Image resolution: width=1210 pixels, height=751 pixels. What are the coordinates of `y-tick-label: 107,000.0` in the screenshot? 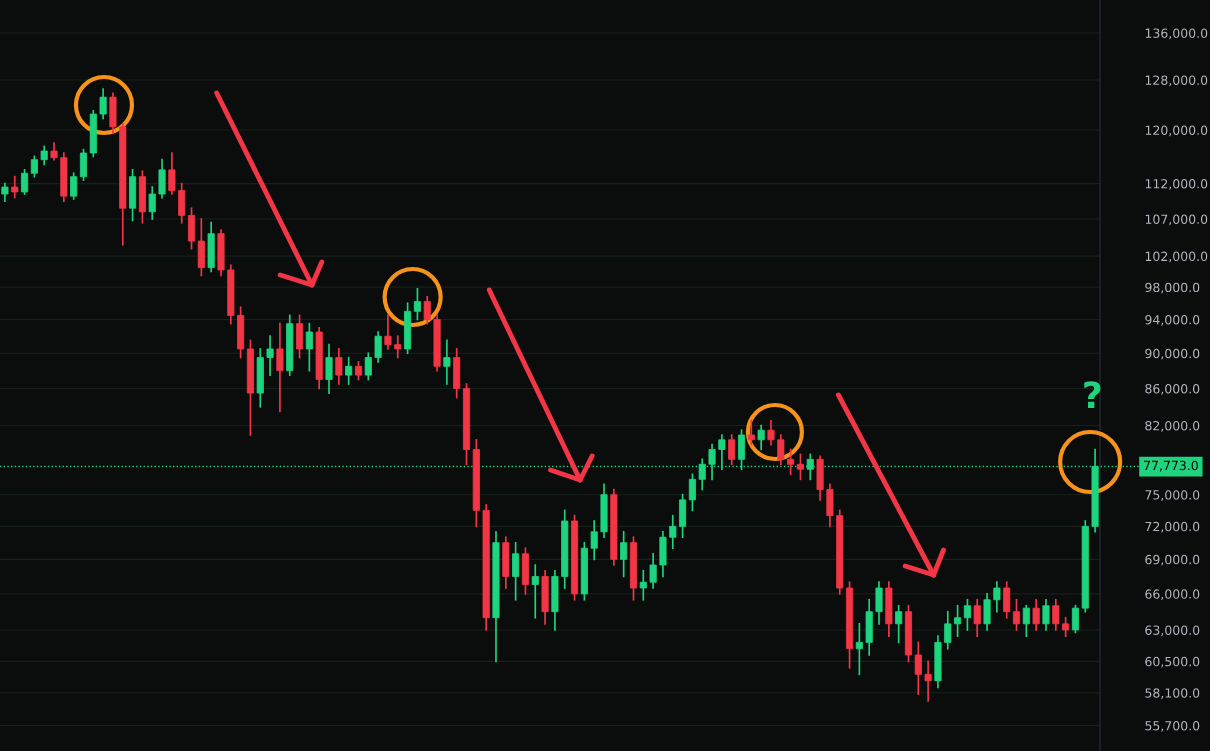 It's located at (1176, 220).